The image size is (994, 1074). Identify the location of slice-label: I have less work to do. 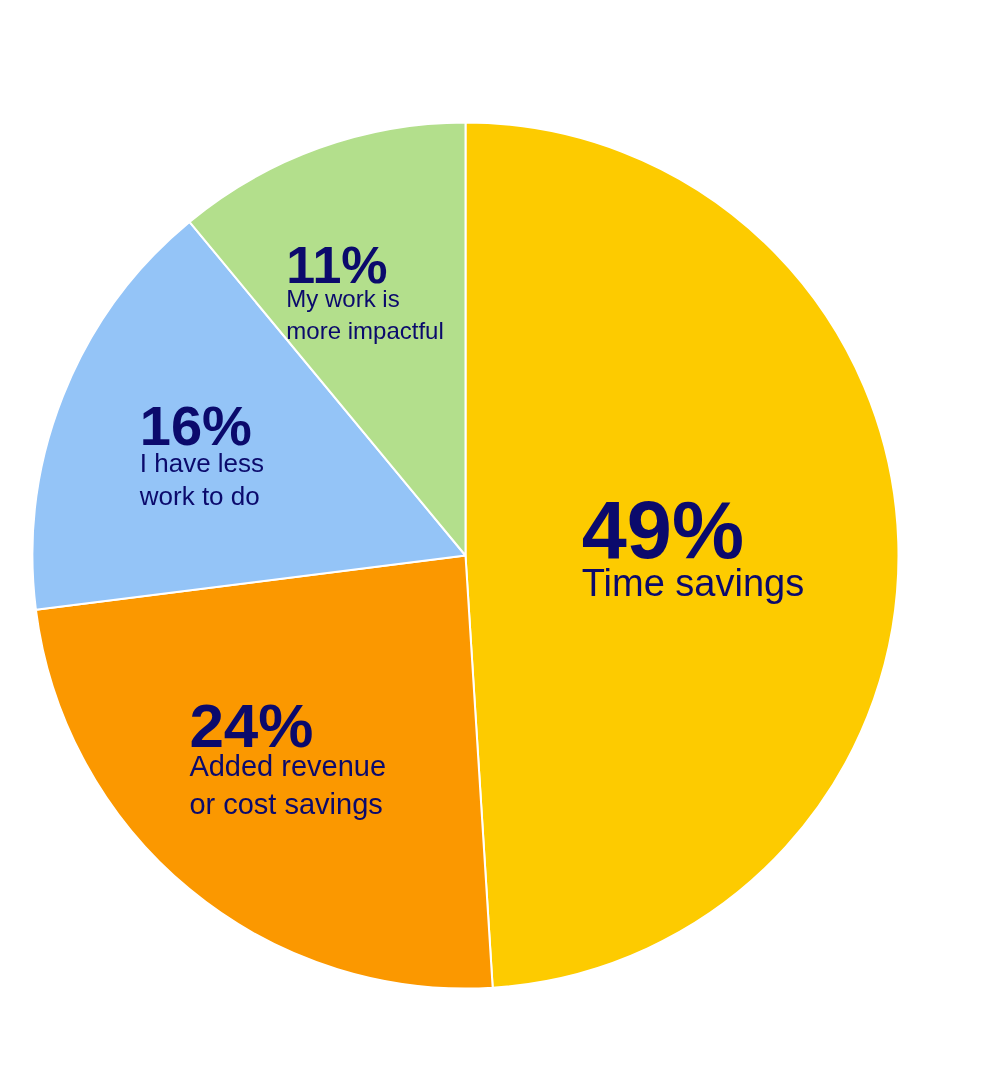
(201, 479).